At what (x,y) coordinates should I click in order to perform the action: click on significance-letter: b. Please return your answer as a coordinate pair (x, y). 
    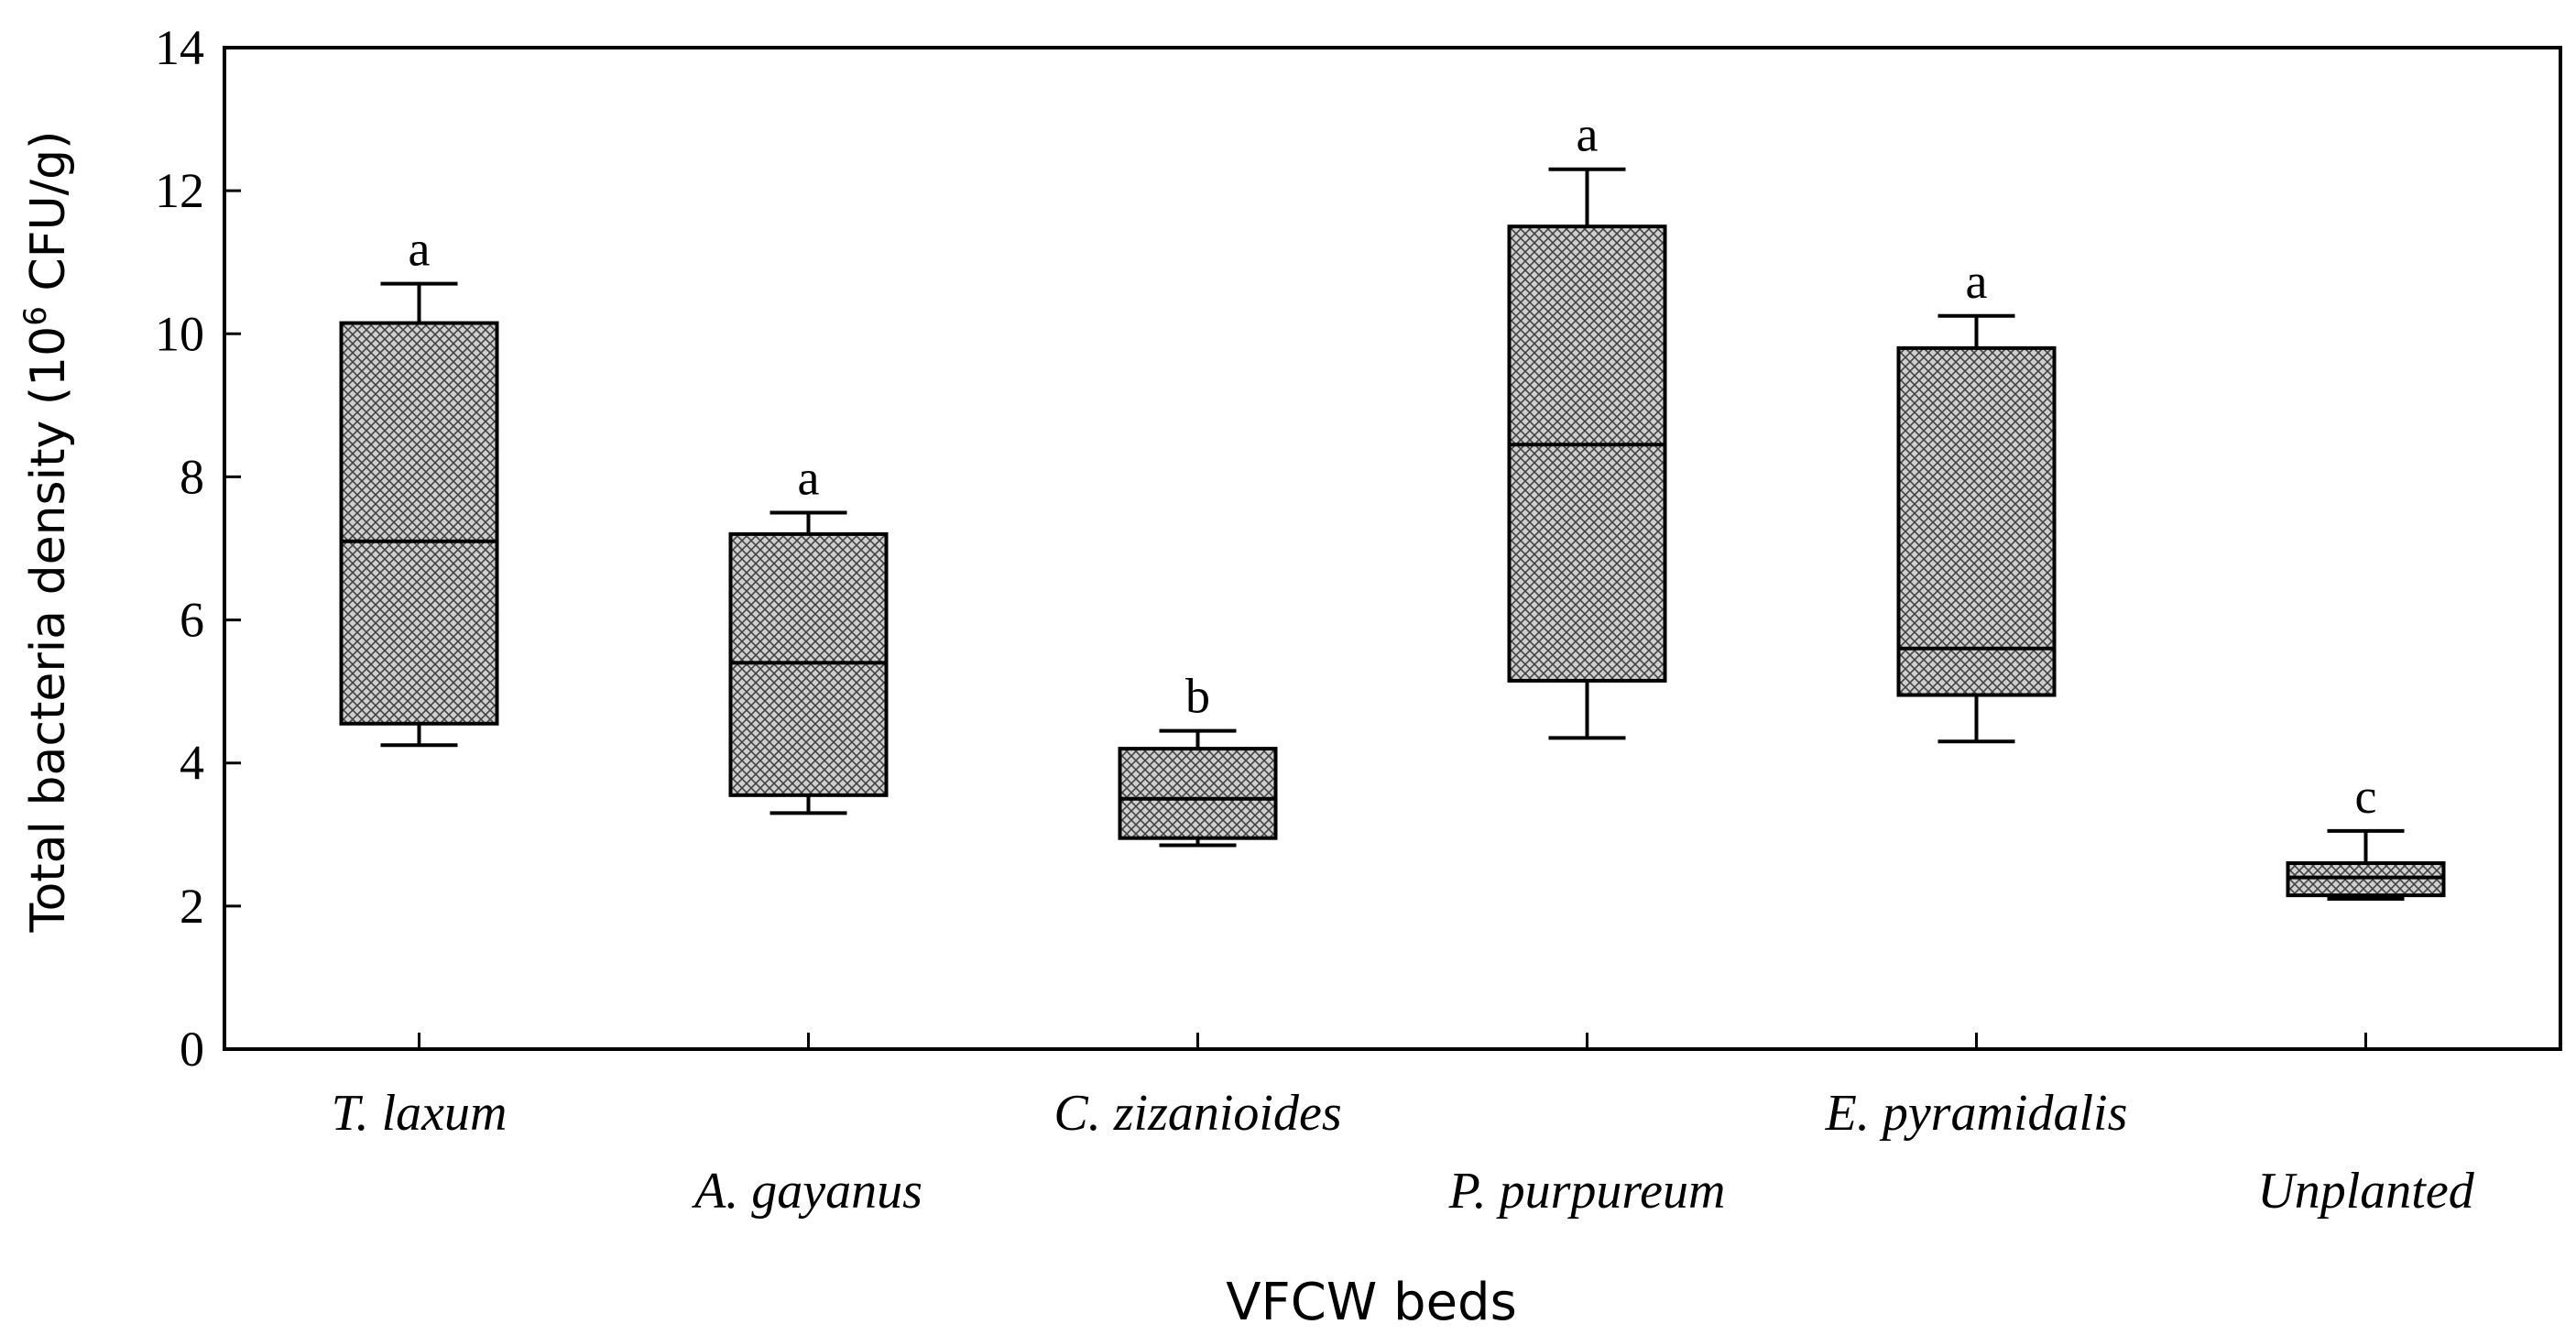
    Looking at the image, I should click on (1197, 696).